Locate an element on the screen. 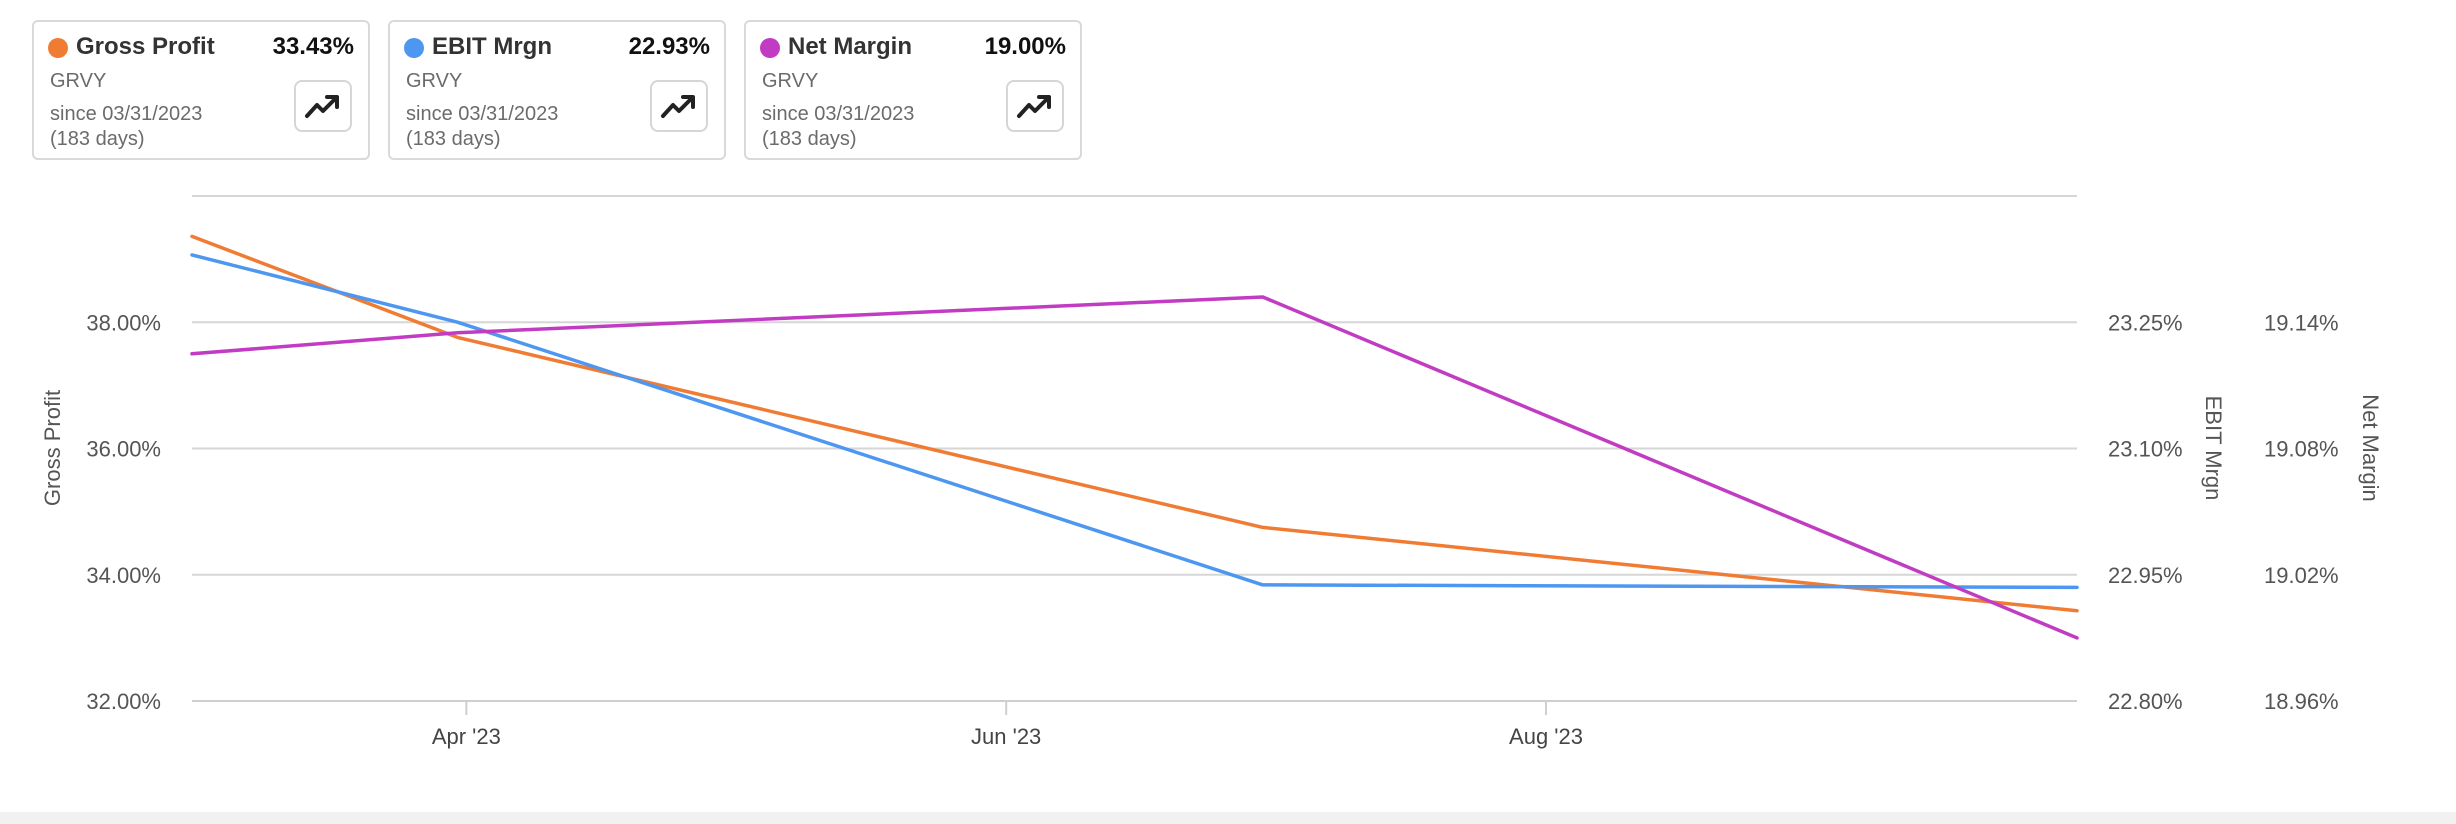 The height and width of the screenshot is (824, 2456). y-right1-tick-label: 23.25% is located at coordinates (2145, 322).